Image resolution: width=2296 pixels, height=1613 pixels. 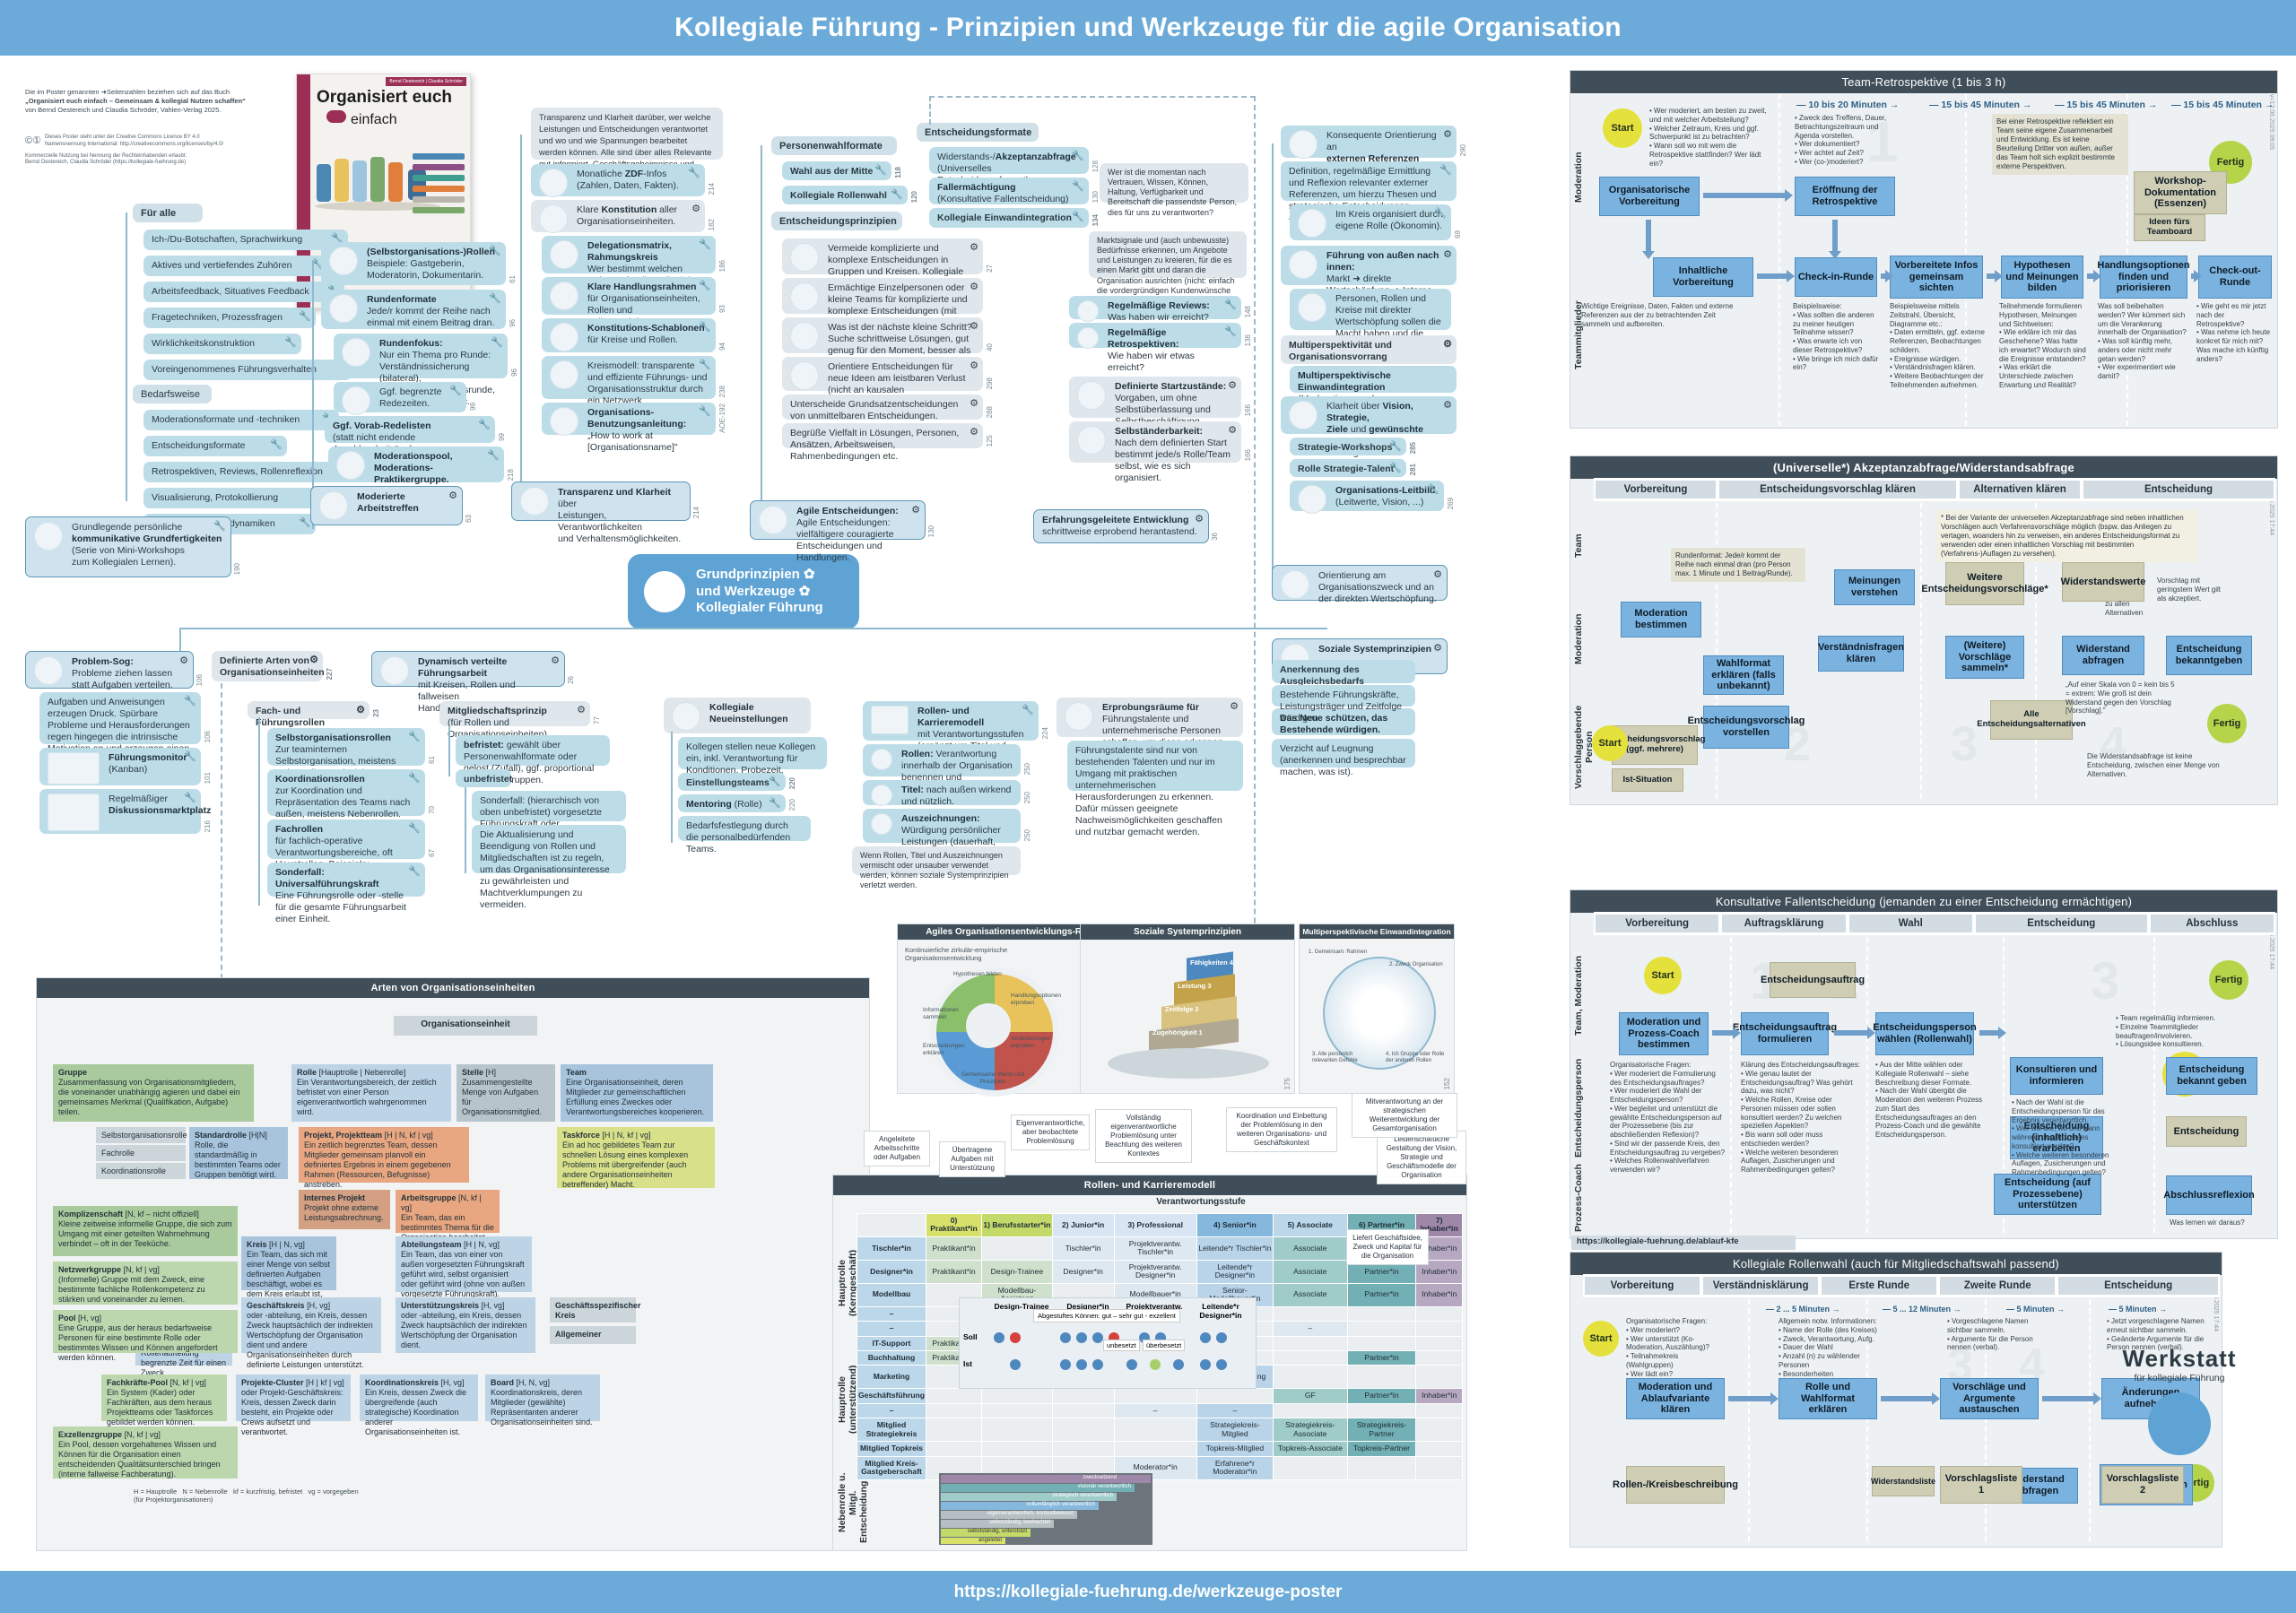 What do you see at coordinates (1861, 654) in the screenshot?
I see `process-box-4: Verständnisfragen klären` at bounding box center [1861, 654].